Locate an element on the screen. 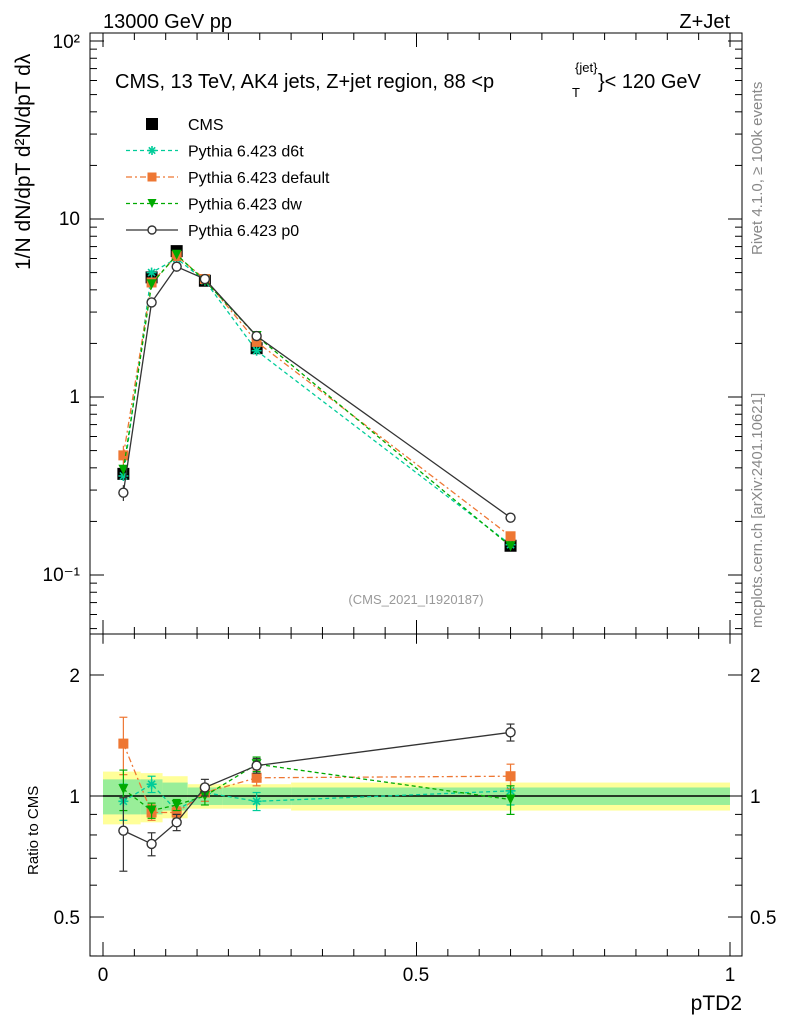 This screenshot has height=1024, width=786. legend-label-pythia-6-423-p0: Pythia 6.423 p0 is located at coordinates (243, 231).